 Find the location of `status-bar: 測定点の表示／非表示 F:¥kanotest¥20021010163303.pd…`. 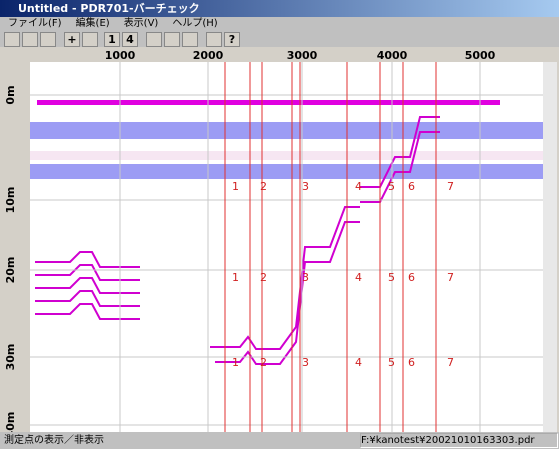

status-bar: 測定点の表示／非表示 F:¥kanotest¥20021010163303.pd… is located at coordinates (279, 440).